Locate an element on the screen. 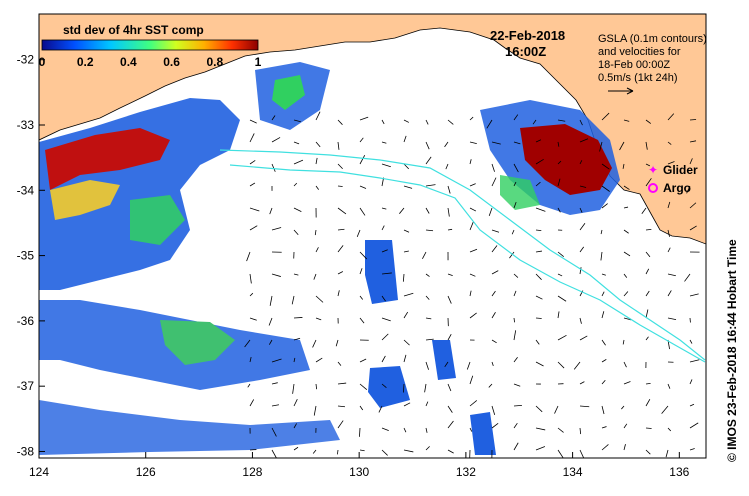 Image resolution: width=749 pixels, height=496 pixels. colorbar-ticks: 0 0.2 0.4 0.6 0.8 1 is located at coordinates (150, 62).